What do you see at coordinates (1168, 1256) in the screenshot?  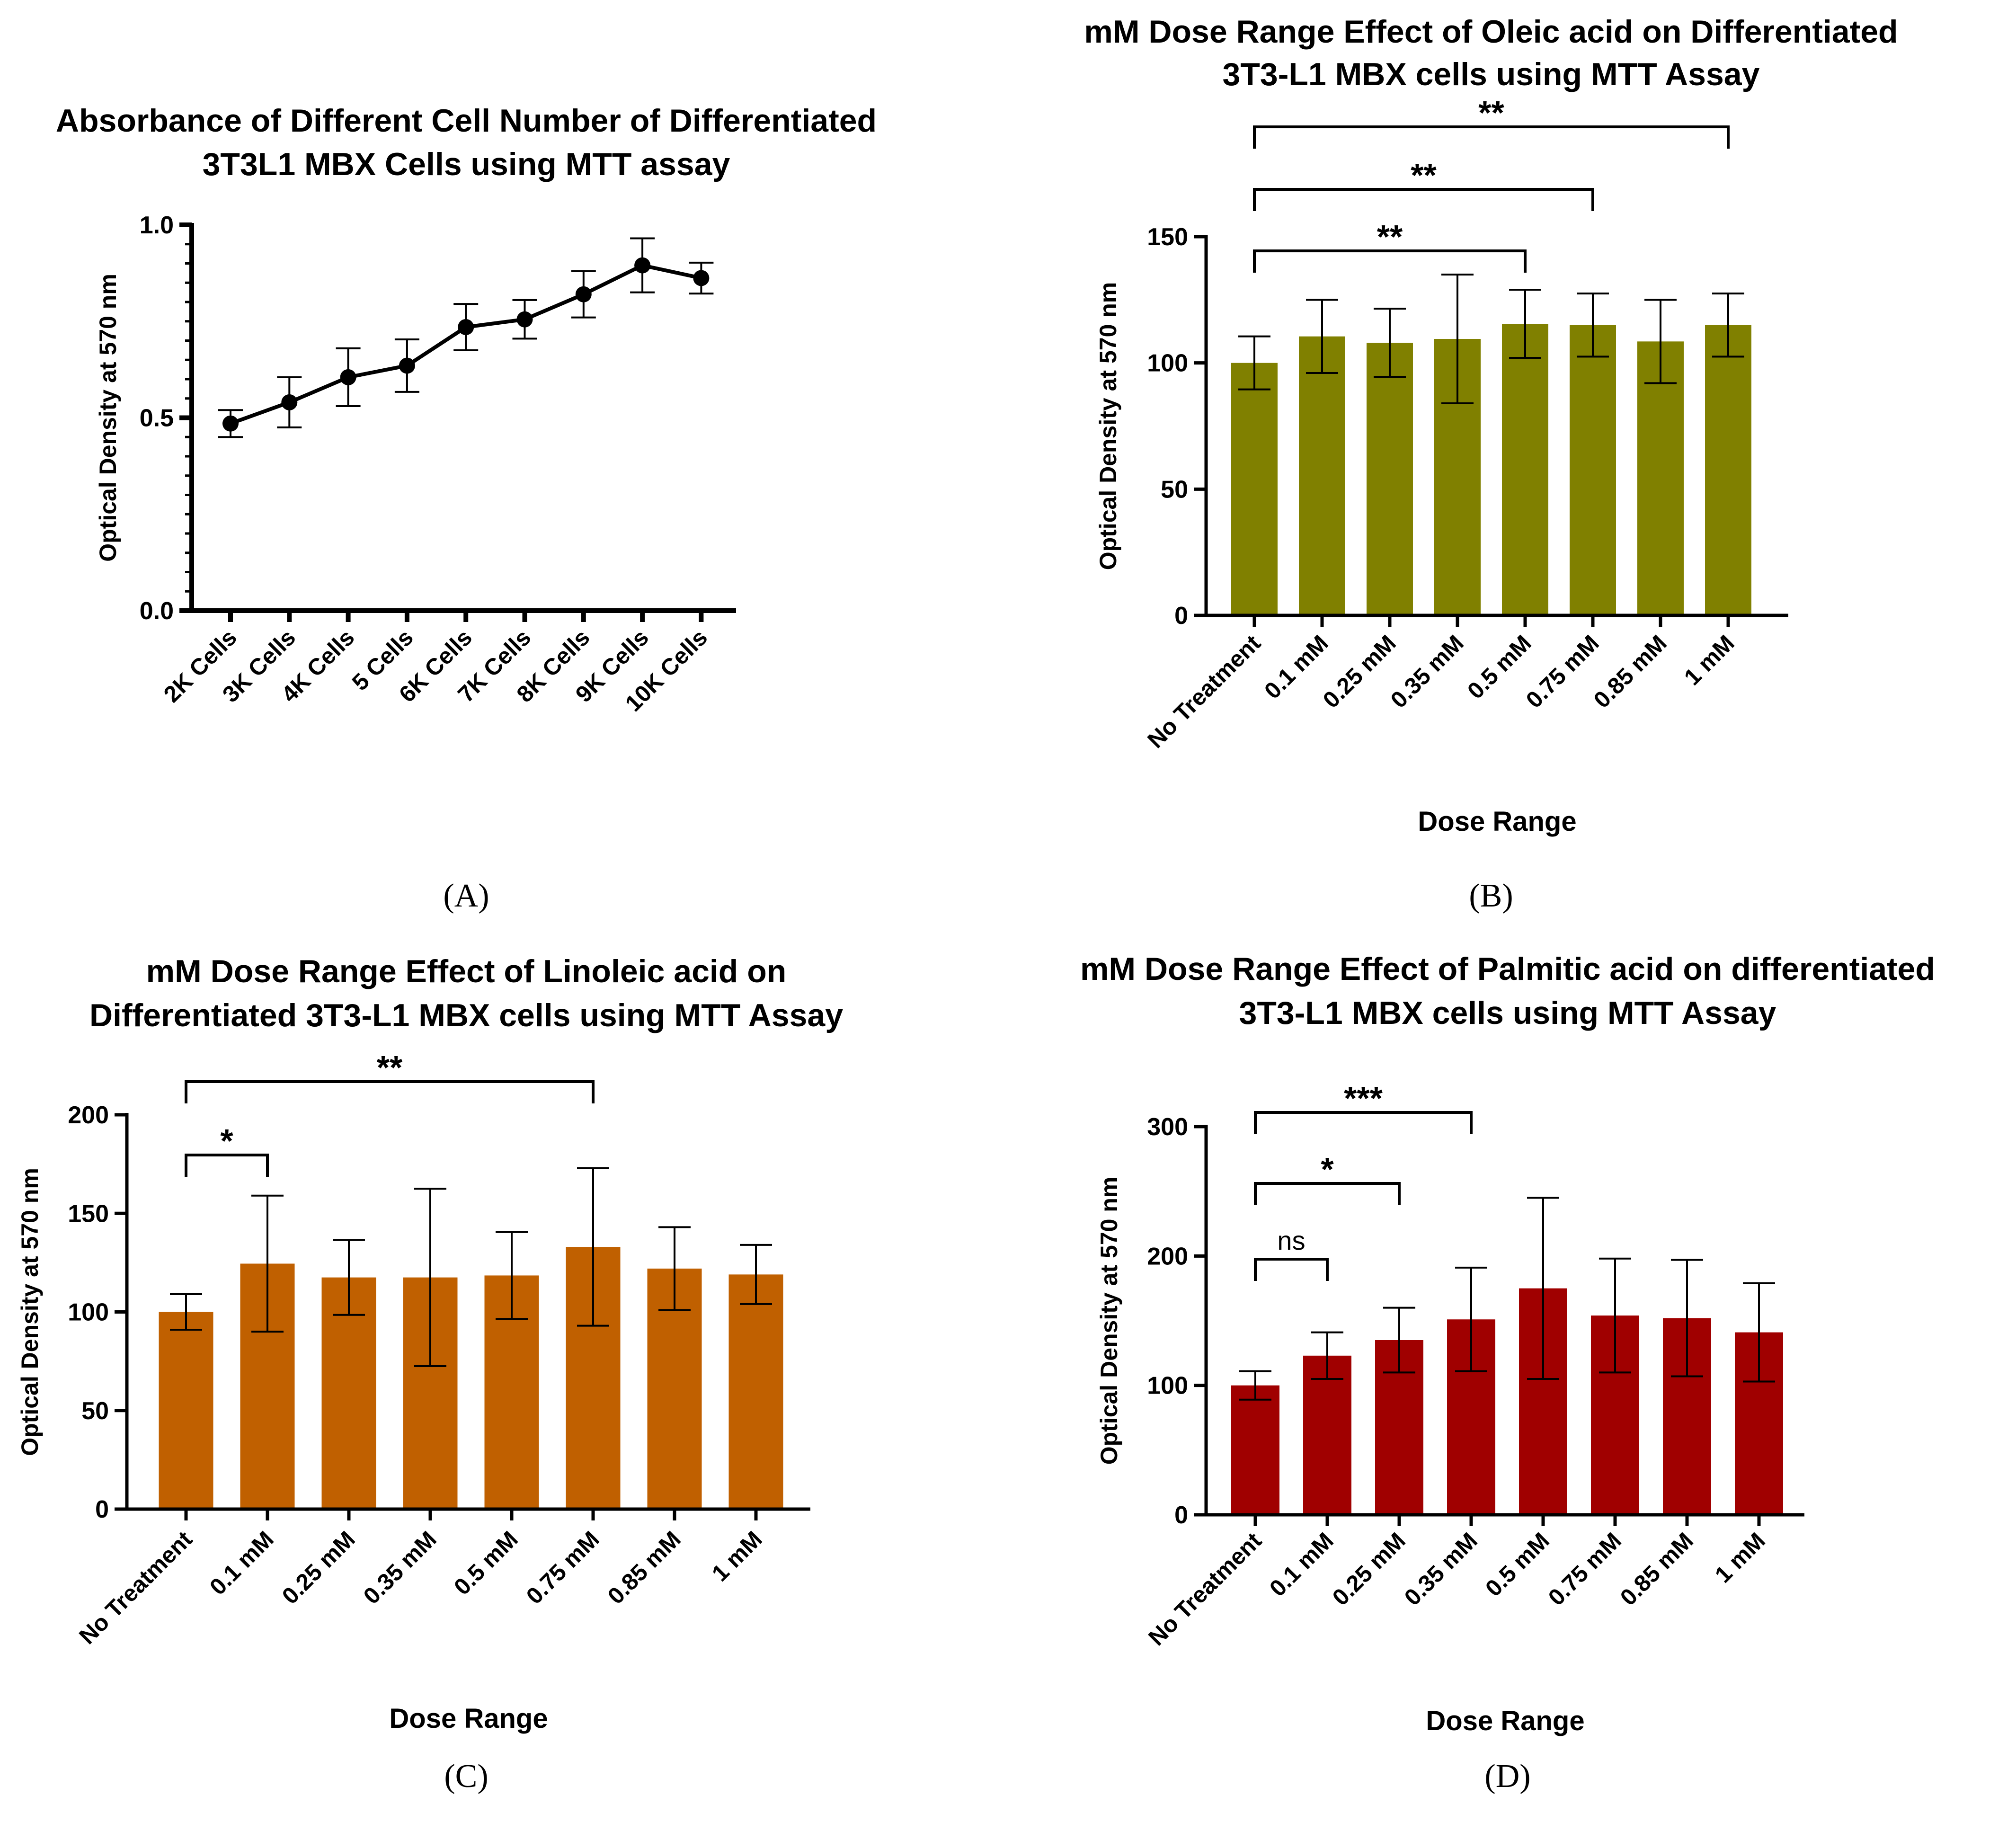 I see `y-tick-label: 200` at bounding box center [1168, 1256].